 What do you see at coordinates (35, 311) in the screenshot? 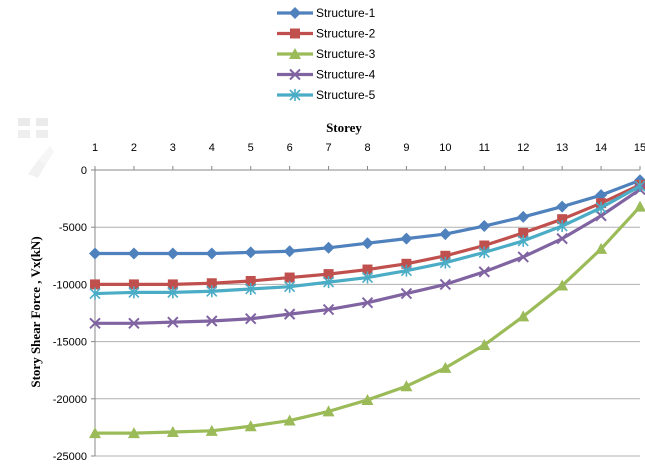
I see `y-axis-title: Story Shear Force , Vx(kN)` at bounding box center [35, 311].